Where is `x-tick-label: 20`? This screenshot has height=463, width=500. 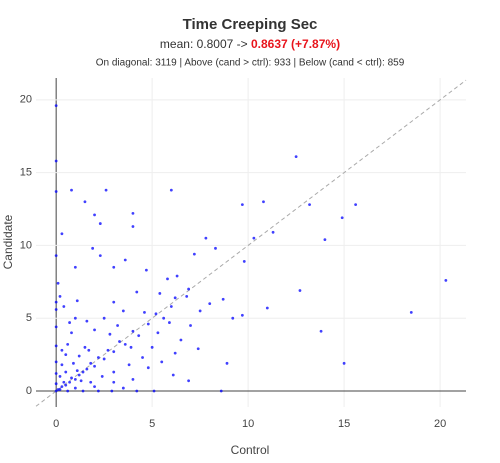 x-tick-label: 20 is located at coordinates (440, 424).